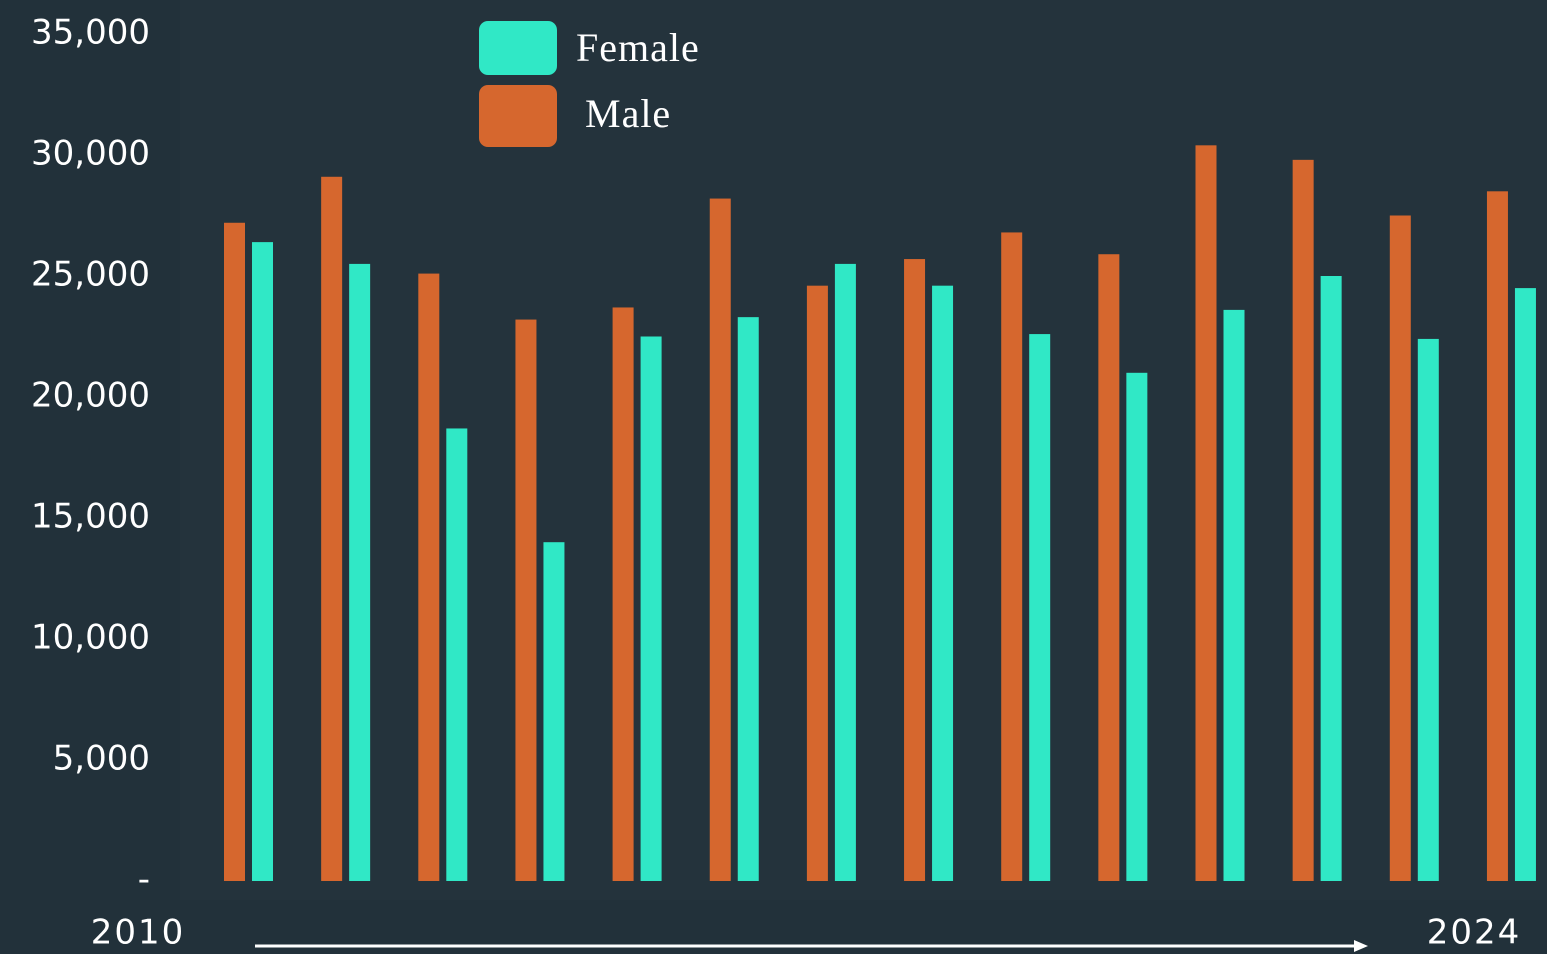 The width and height of the screenshot is (1547, 954). Describe the element at coordinates (1361, 946) in the screenshot. I see `arrow-head` at that location.